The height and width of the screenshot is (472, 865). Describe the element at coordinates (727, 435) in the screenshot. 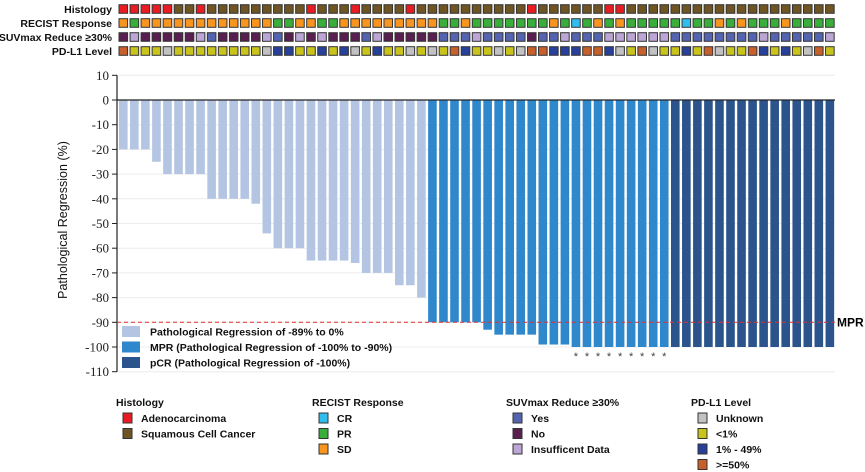

I see `legend-label: <1%` at that location.